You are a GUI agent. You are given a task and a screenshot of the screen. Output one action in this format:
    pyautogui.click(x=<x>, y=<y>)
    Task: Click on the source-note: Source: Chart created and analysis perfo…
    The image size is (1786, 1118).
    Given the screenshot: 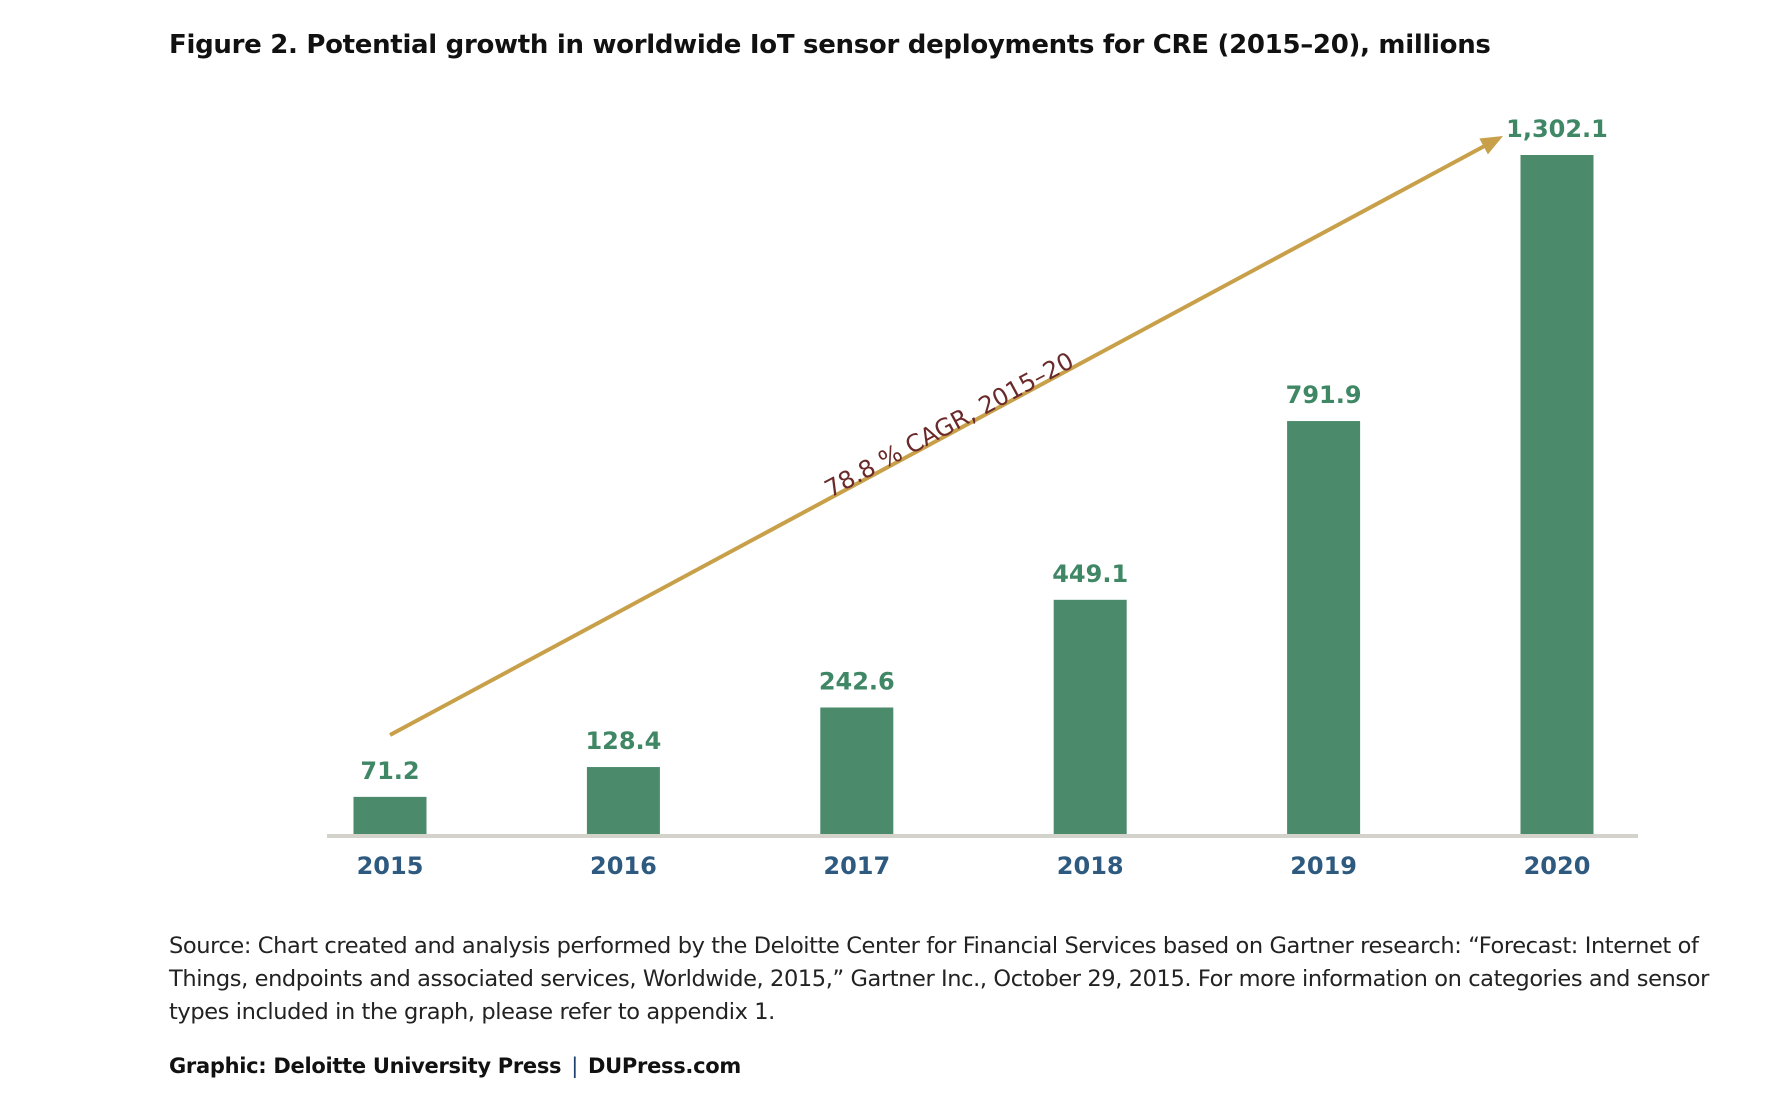 What is the action you would take?
    pyautogui.click(x=939, y=979)
    